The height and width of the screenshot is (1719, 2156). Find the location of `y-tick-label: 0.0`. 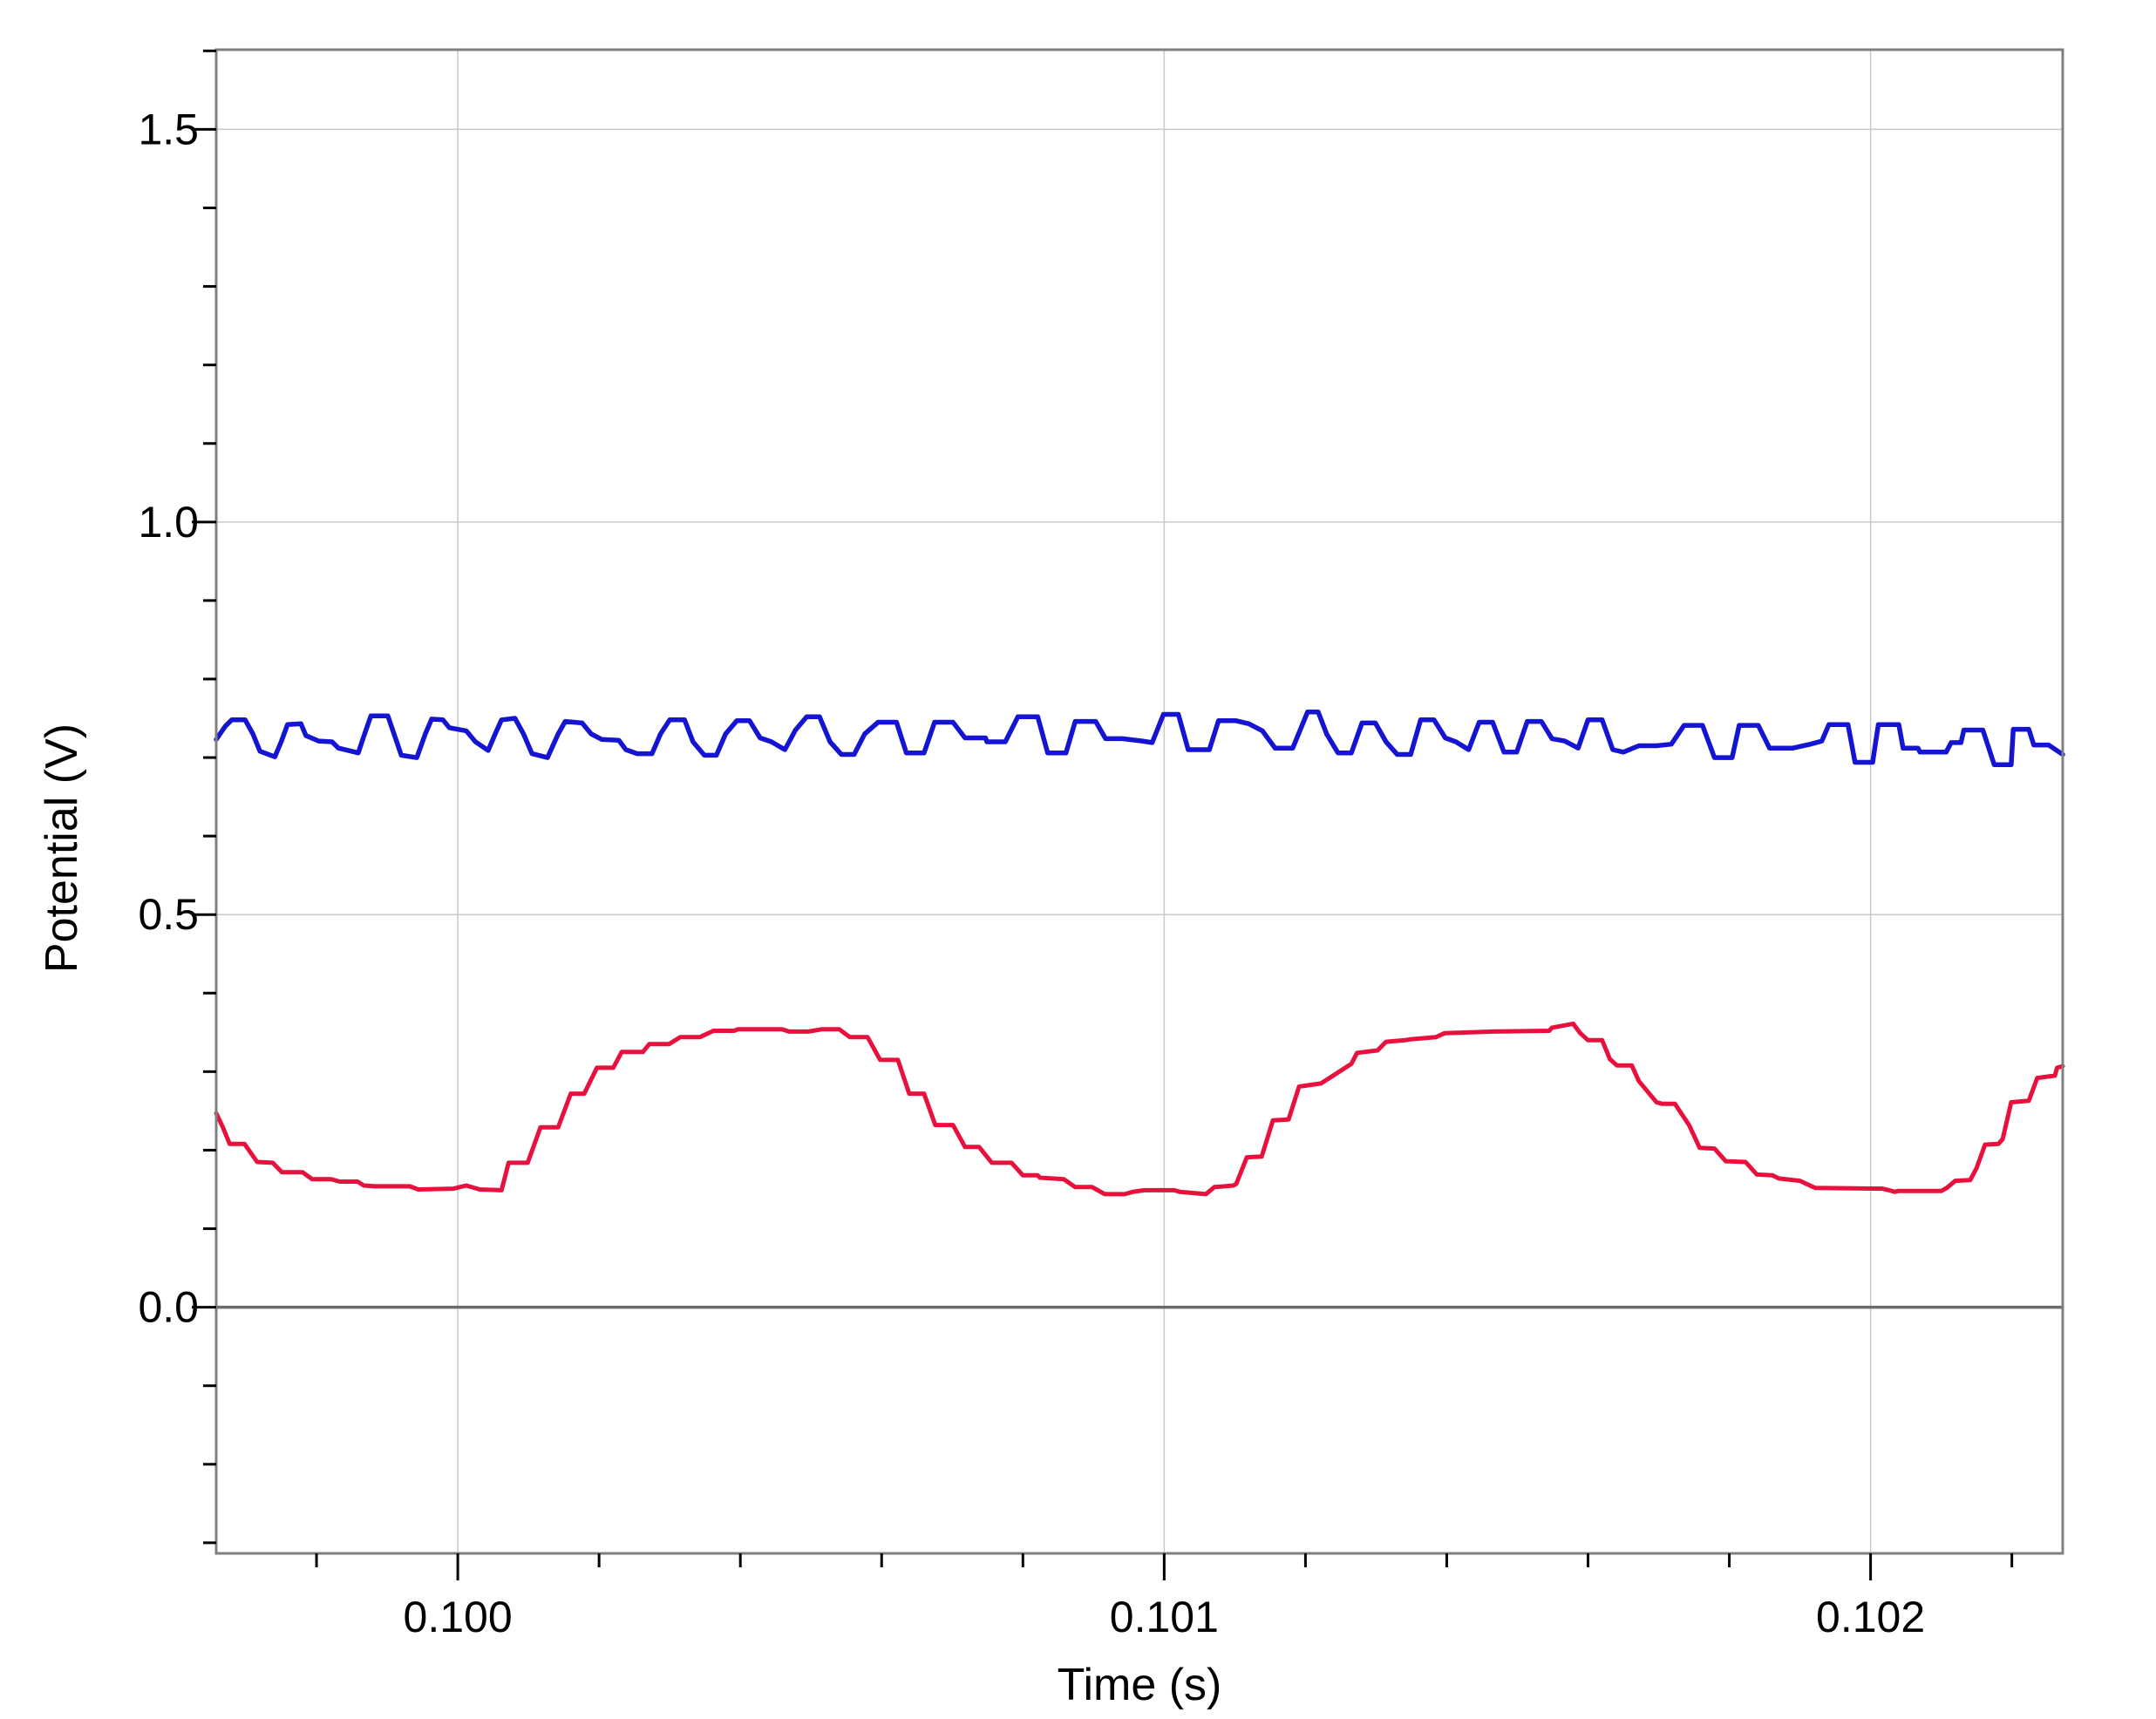

y-tick-label: 0.0 is located at coordinates (168, 1307).